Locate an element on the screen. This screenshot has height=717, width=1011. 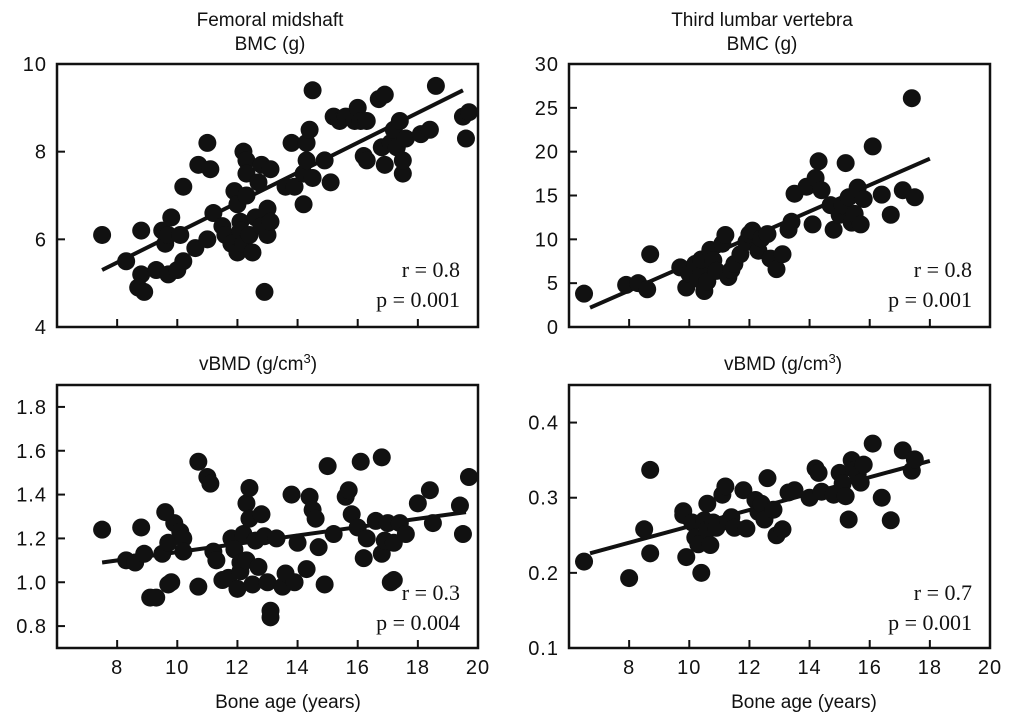
y-ticks: 0 5 10 15 20 25 30 is located at coordinates (556, 196).